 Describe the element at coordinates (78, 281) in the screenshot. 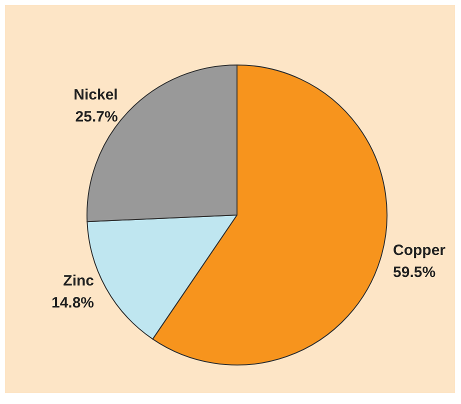

I see `slice-label: Zinc` at that location.